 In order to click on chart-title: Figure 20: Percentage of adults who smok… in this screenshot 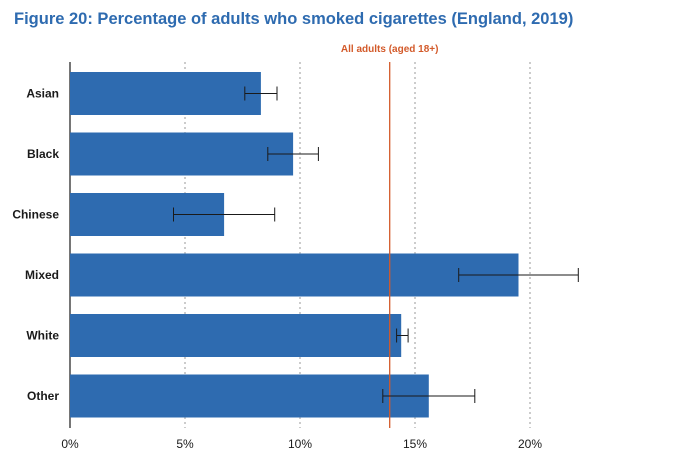, I will do `click(294, 19)`.